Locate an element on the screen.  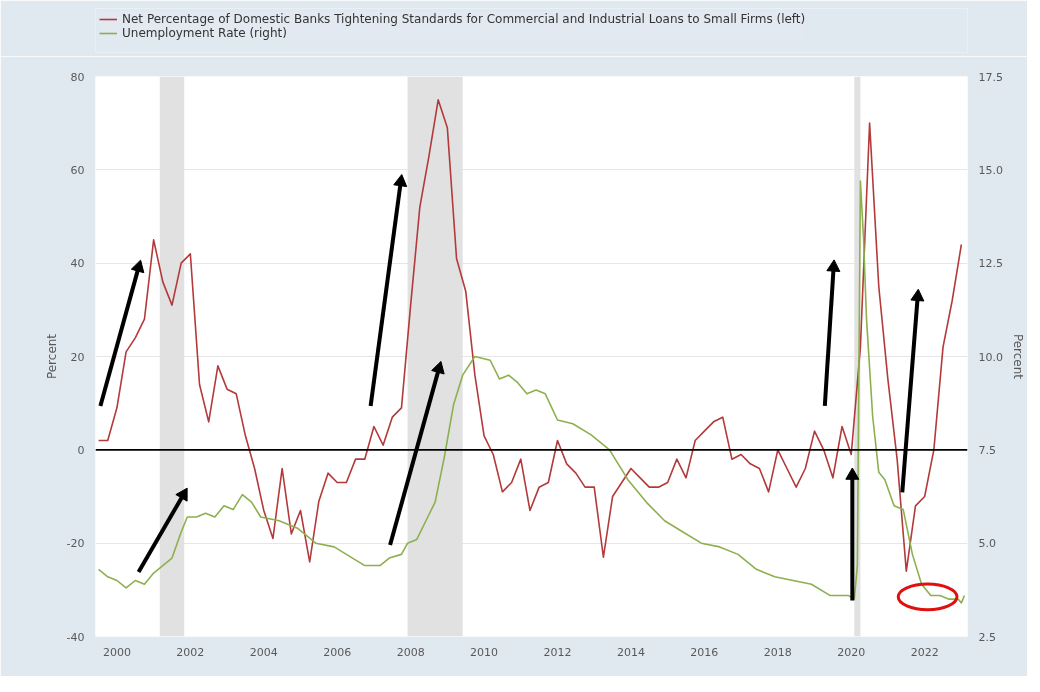
x-tick-label: 2022 is located at coordinates (924, 652).